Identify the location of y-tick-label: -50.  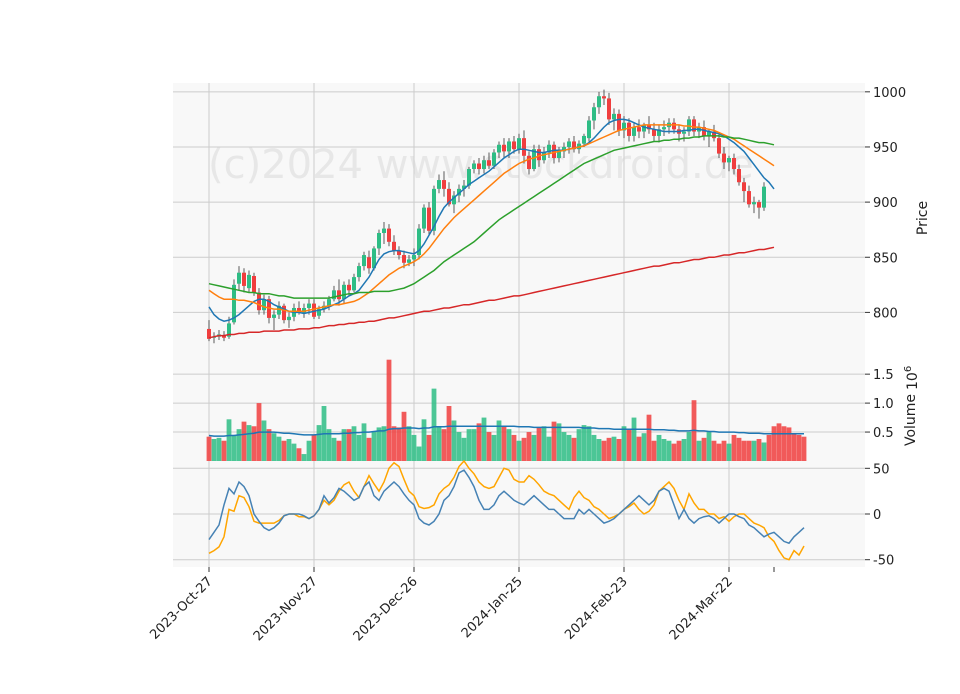
(883, 561).